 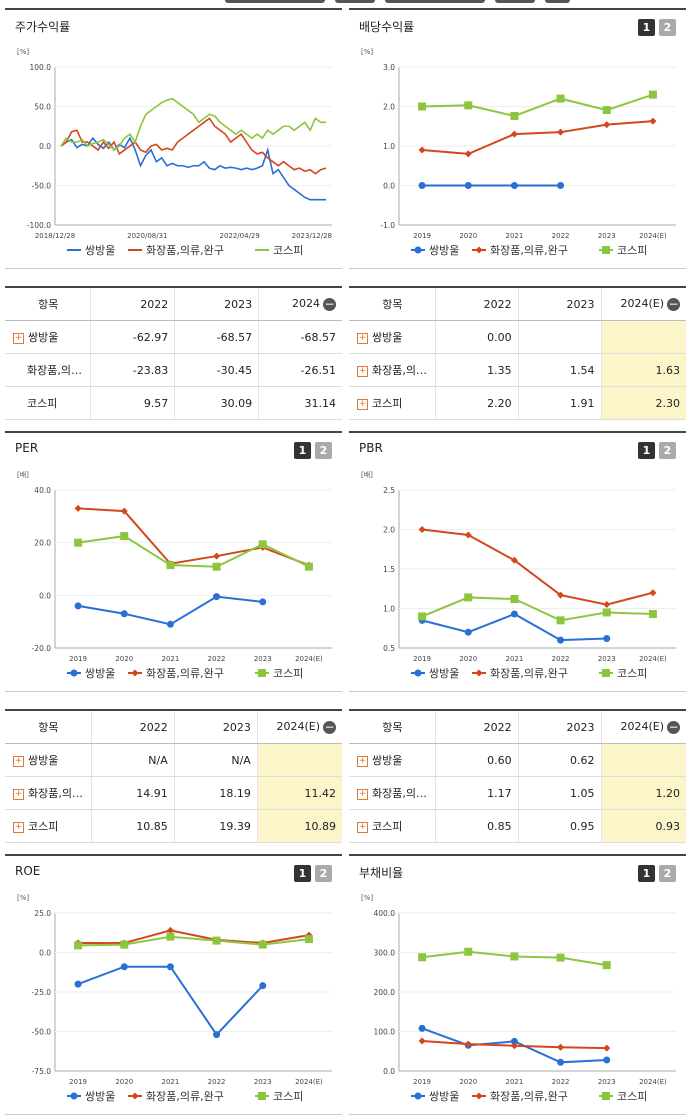 What do you see at coordinates (559, 826) in the screenshot?
I see `value-cell: 0.95` at bounding box center [559, 826].